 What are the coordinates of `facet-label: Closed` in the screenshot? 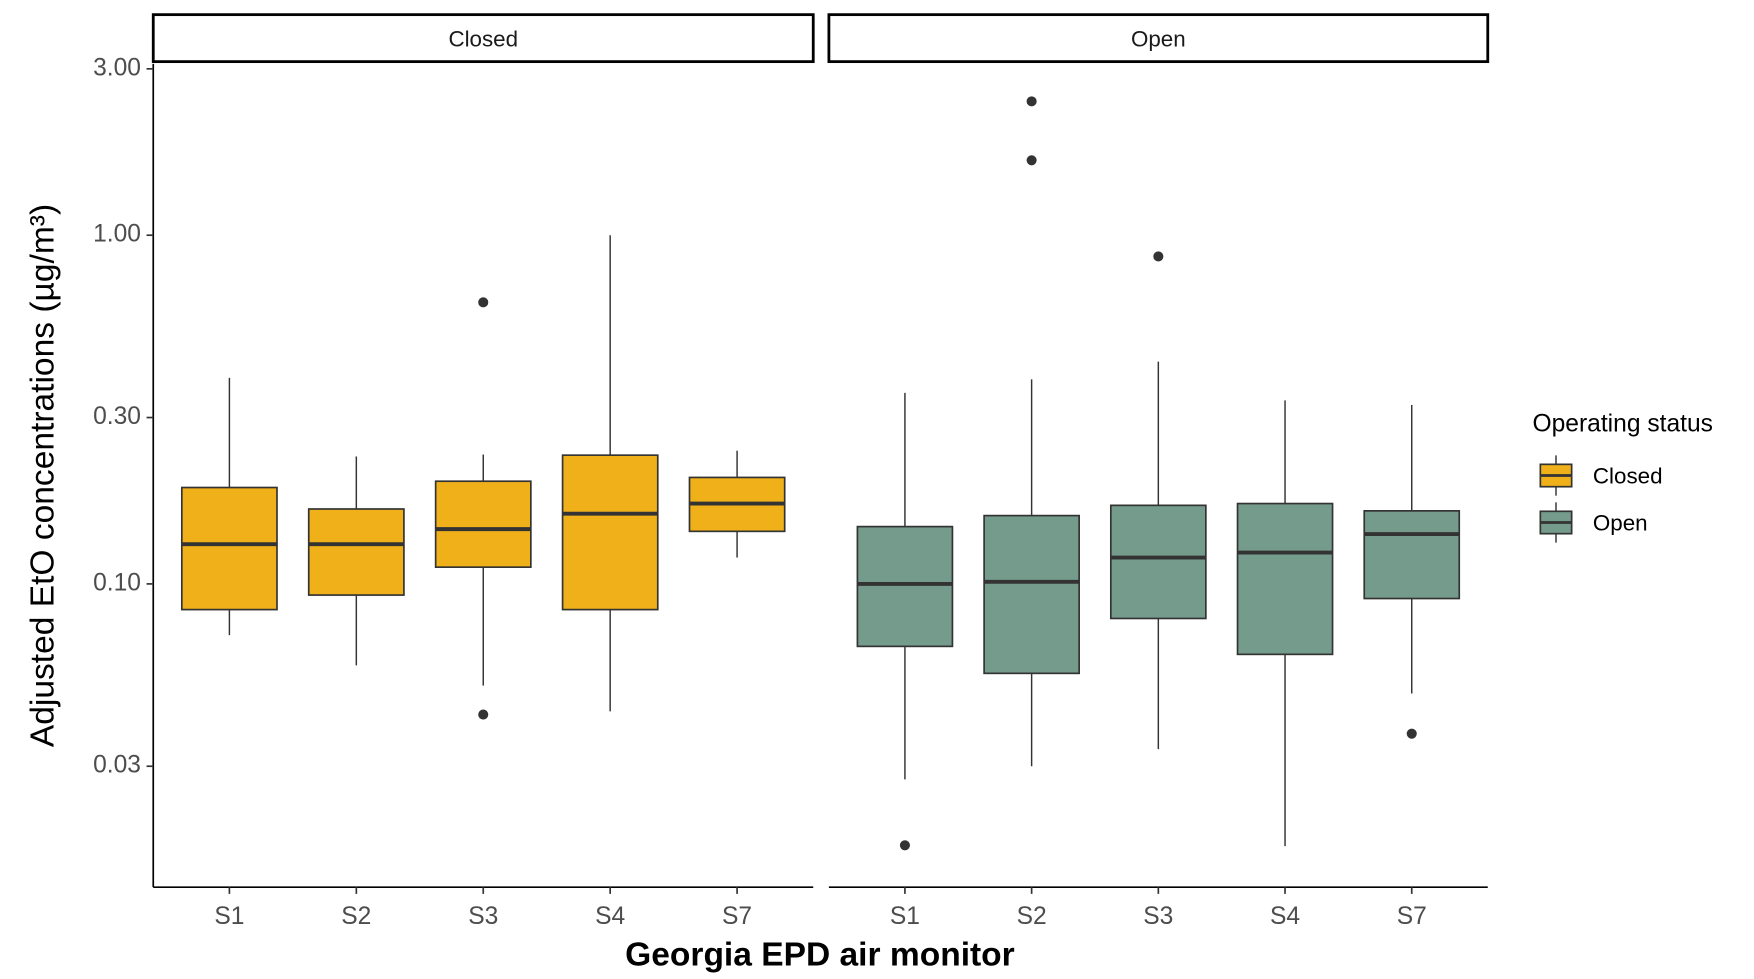 It's located at (483, 38).